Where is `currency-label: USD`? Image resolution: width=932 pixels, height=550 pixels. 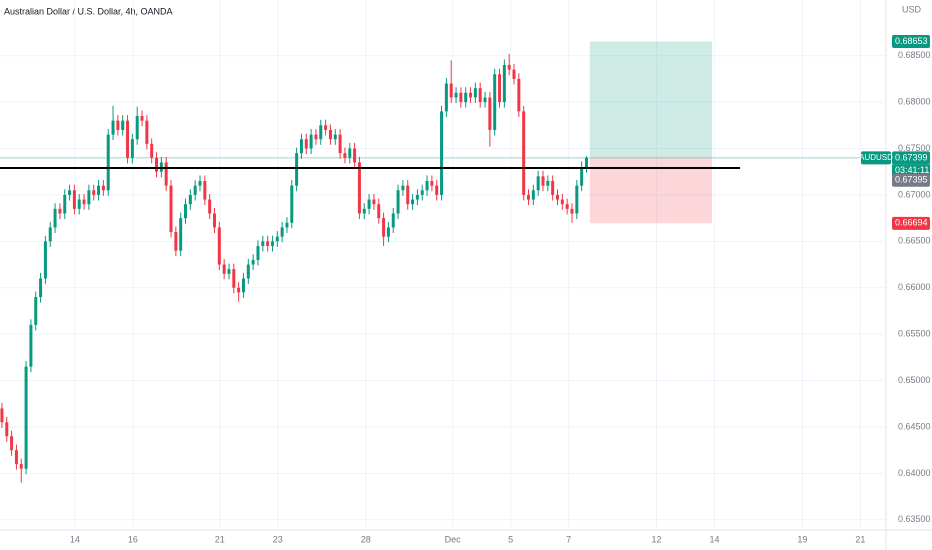
currency-label: USD is located at coordinates (912, 9).